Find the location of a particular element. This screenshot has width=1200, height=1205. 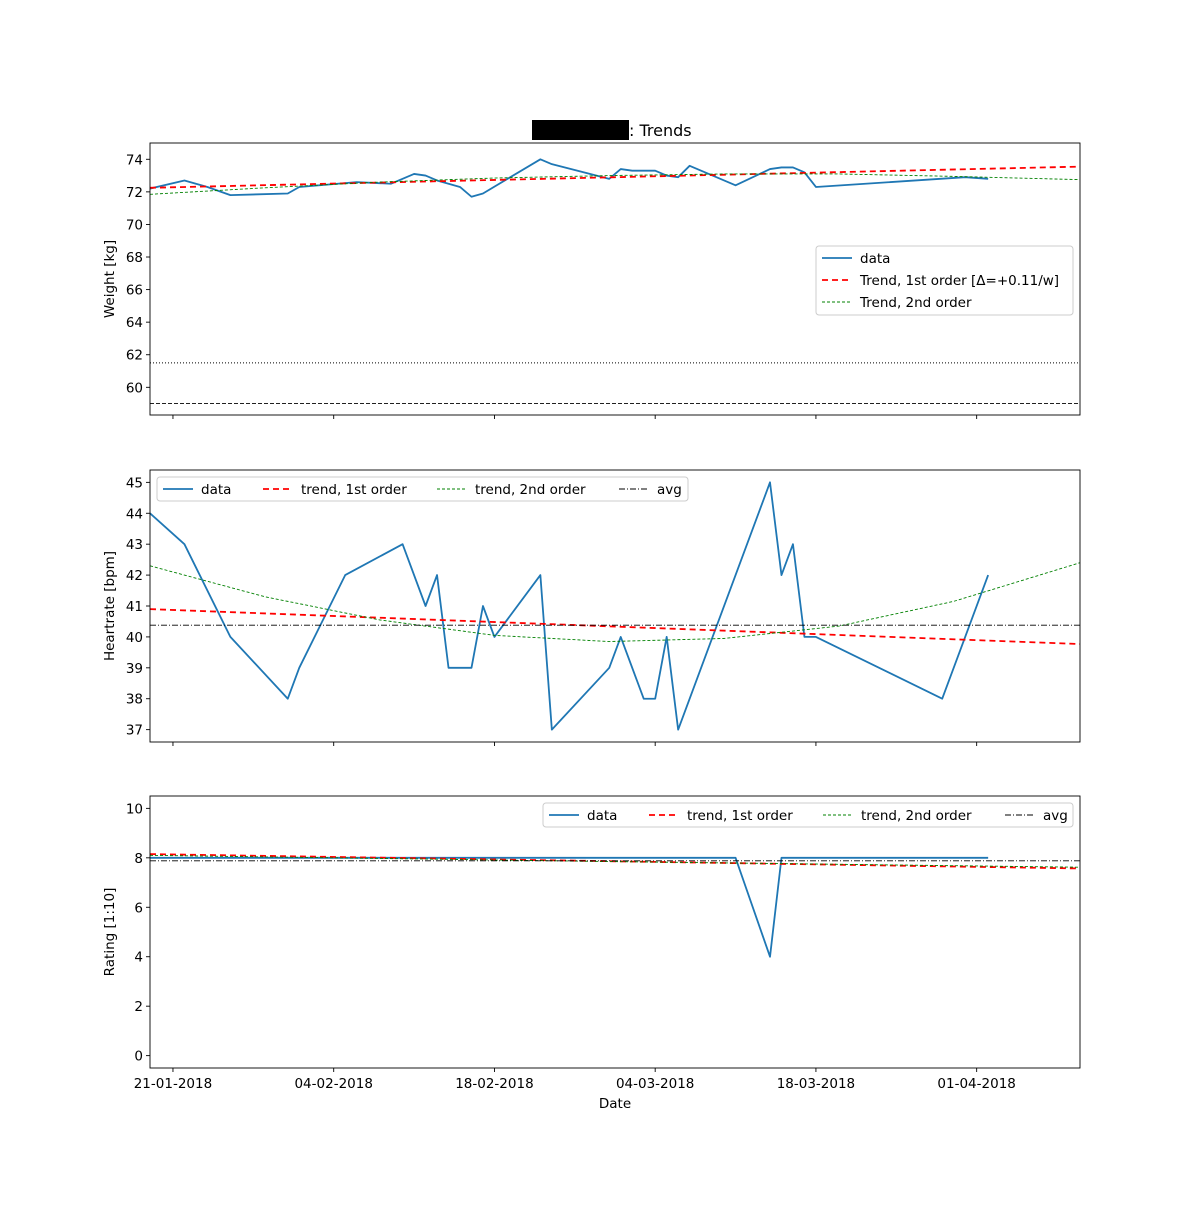

x-tick-label: 18-03-2018 is located at coordinates (816, 1084).